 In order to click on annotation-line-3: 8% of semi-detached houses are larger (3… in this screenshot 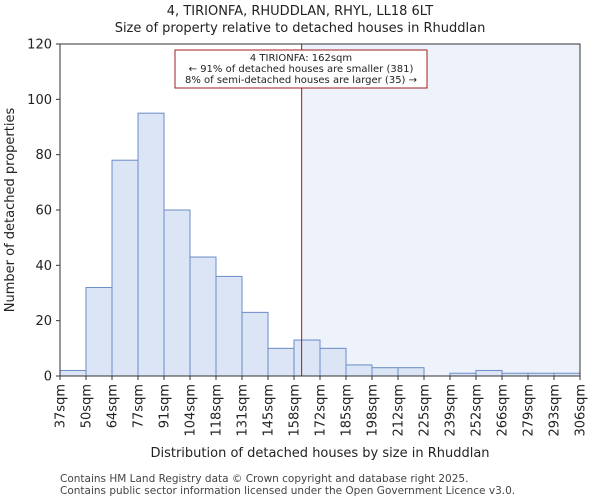, I will do `click(301, 80)`.